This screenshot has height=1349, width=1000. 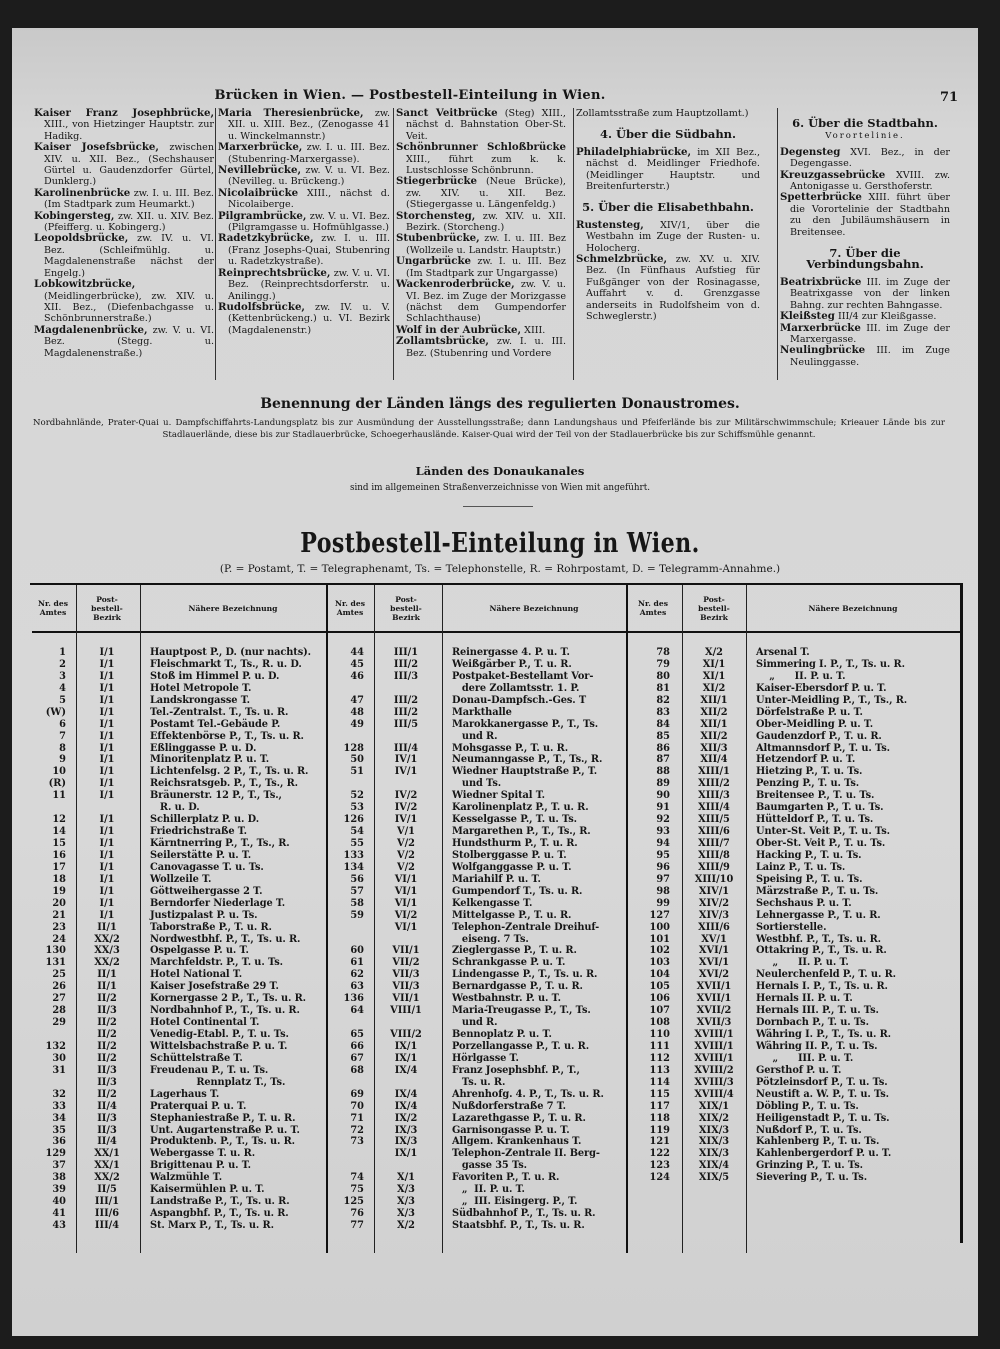 What do you see at coordinates (179, 1095) in the screenshot?
I see `table-row: 32 II/2 Lagerhaus T.` at bounding box center [179, 1095].